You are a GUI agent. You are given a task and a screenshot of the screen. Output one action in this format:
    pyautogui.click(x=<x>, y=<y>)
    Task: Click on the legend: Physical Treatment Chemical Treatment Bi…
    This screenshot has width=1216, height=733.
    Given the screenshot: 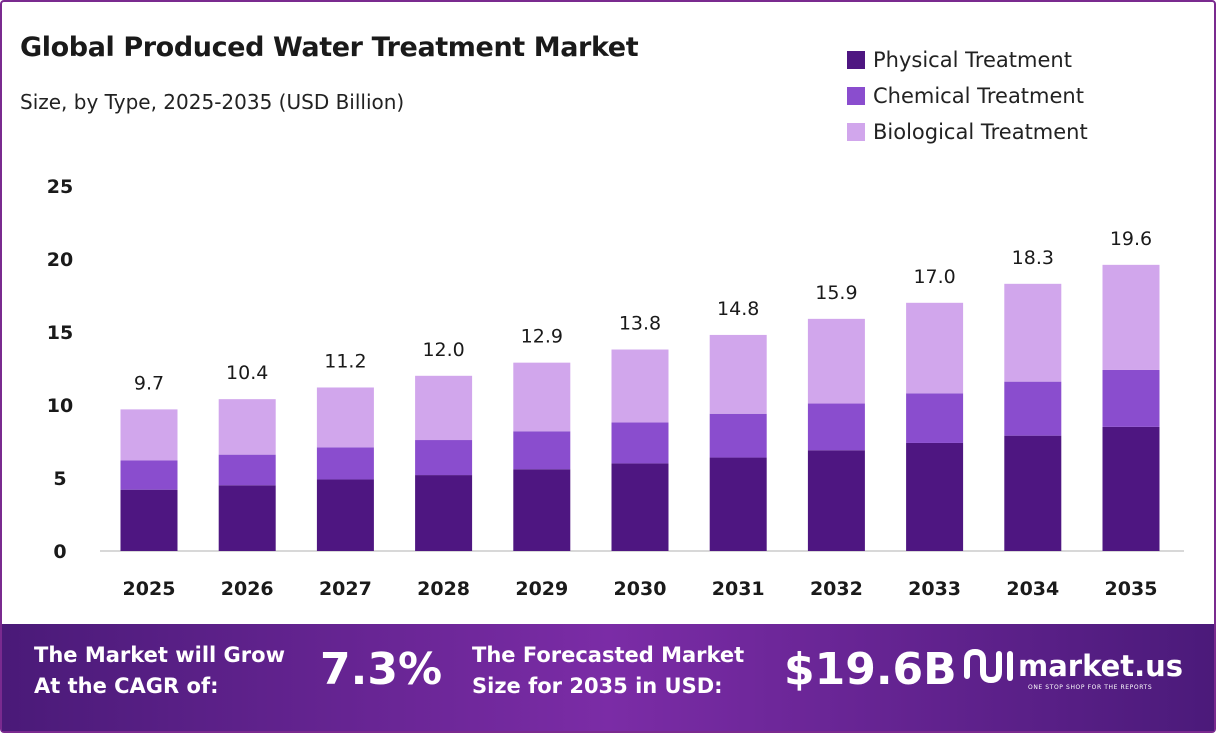 What is the action you would take?
    pyautogui.click(x=967, y=96)
    